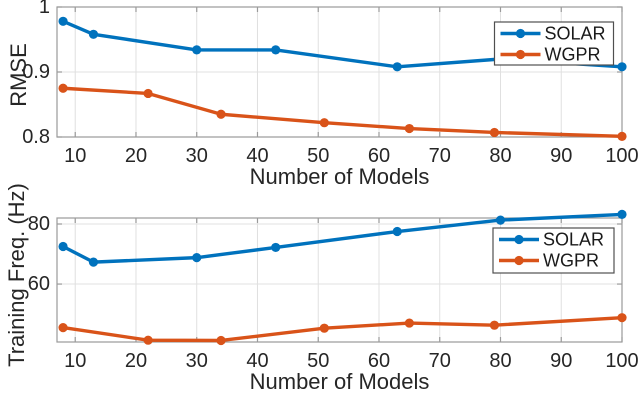  I want to click on y-tick-label: 60, so click(39, 284).